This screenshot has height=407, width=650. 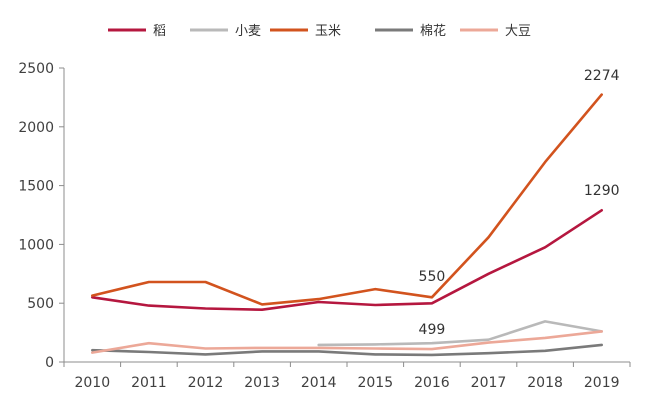 What do you see at coordinates (518, 31) in the screenshot?
I see `legend-label: 大豆` at bounding box center [518, 31].